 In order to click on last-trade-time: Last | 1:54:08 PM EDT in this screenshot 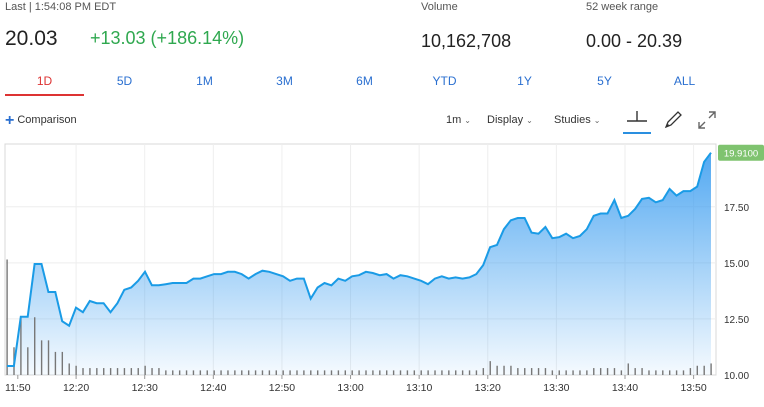, I will do `click(61, 7)`.